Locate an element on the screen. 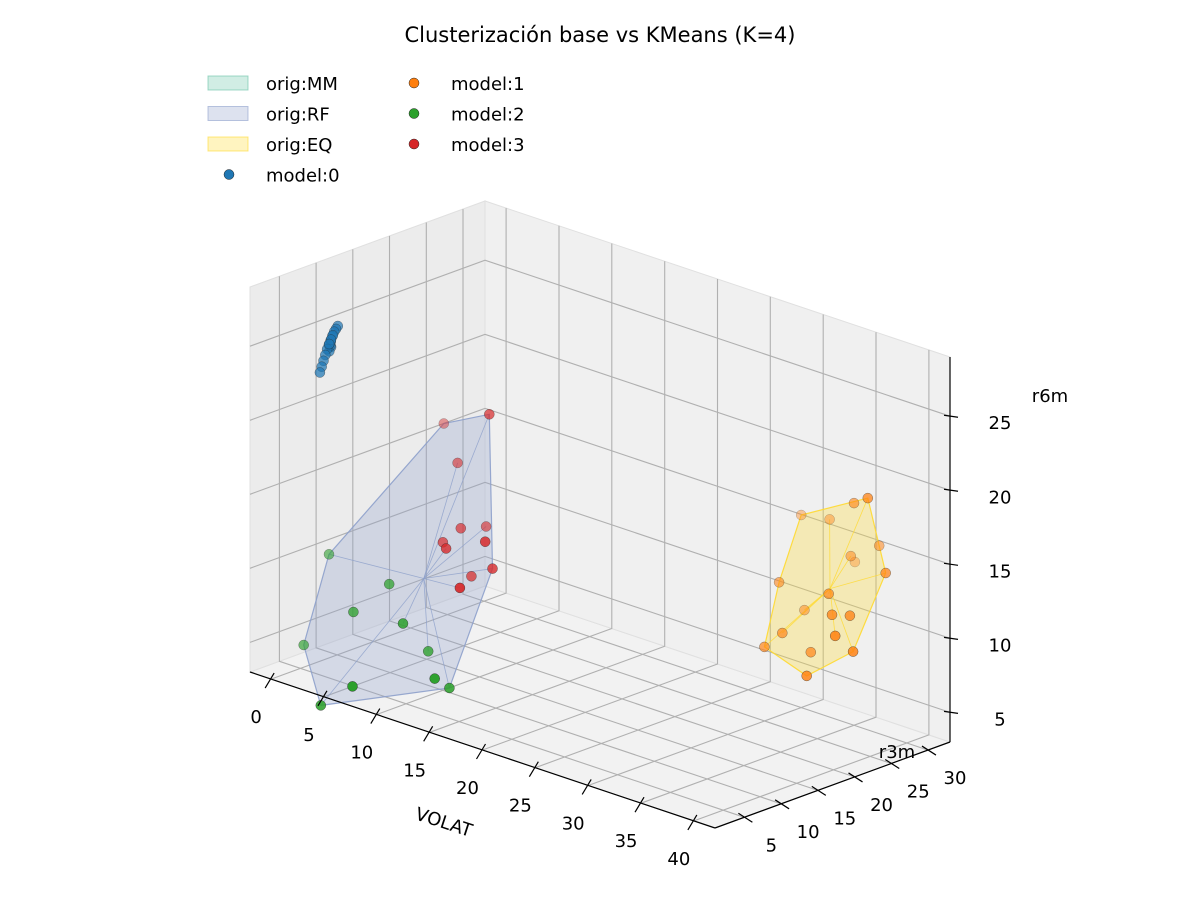 This screenshot has width=1200, height=900. x-tick-label: 15 is located at coordinates (414, 770).